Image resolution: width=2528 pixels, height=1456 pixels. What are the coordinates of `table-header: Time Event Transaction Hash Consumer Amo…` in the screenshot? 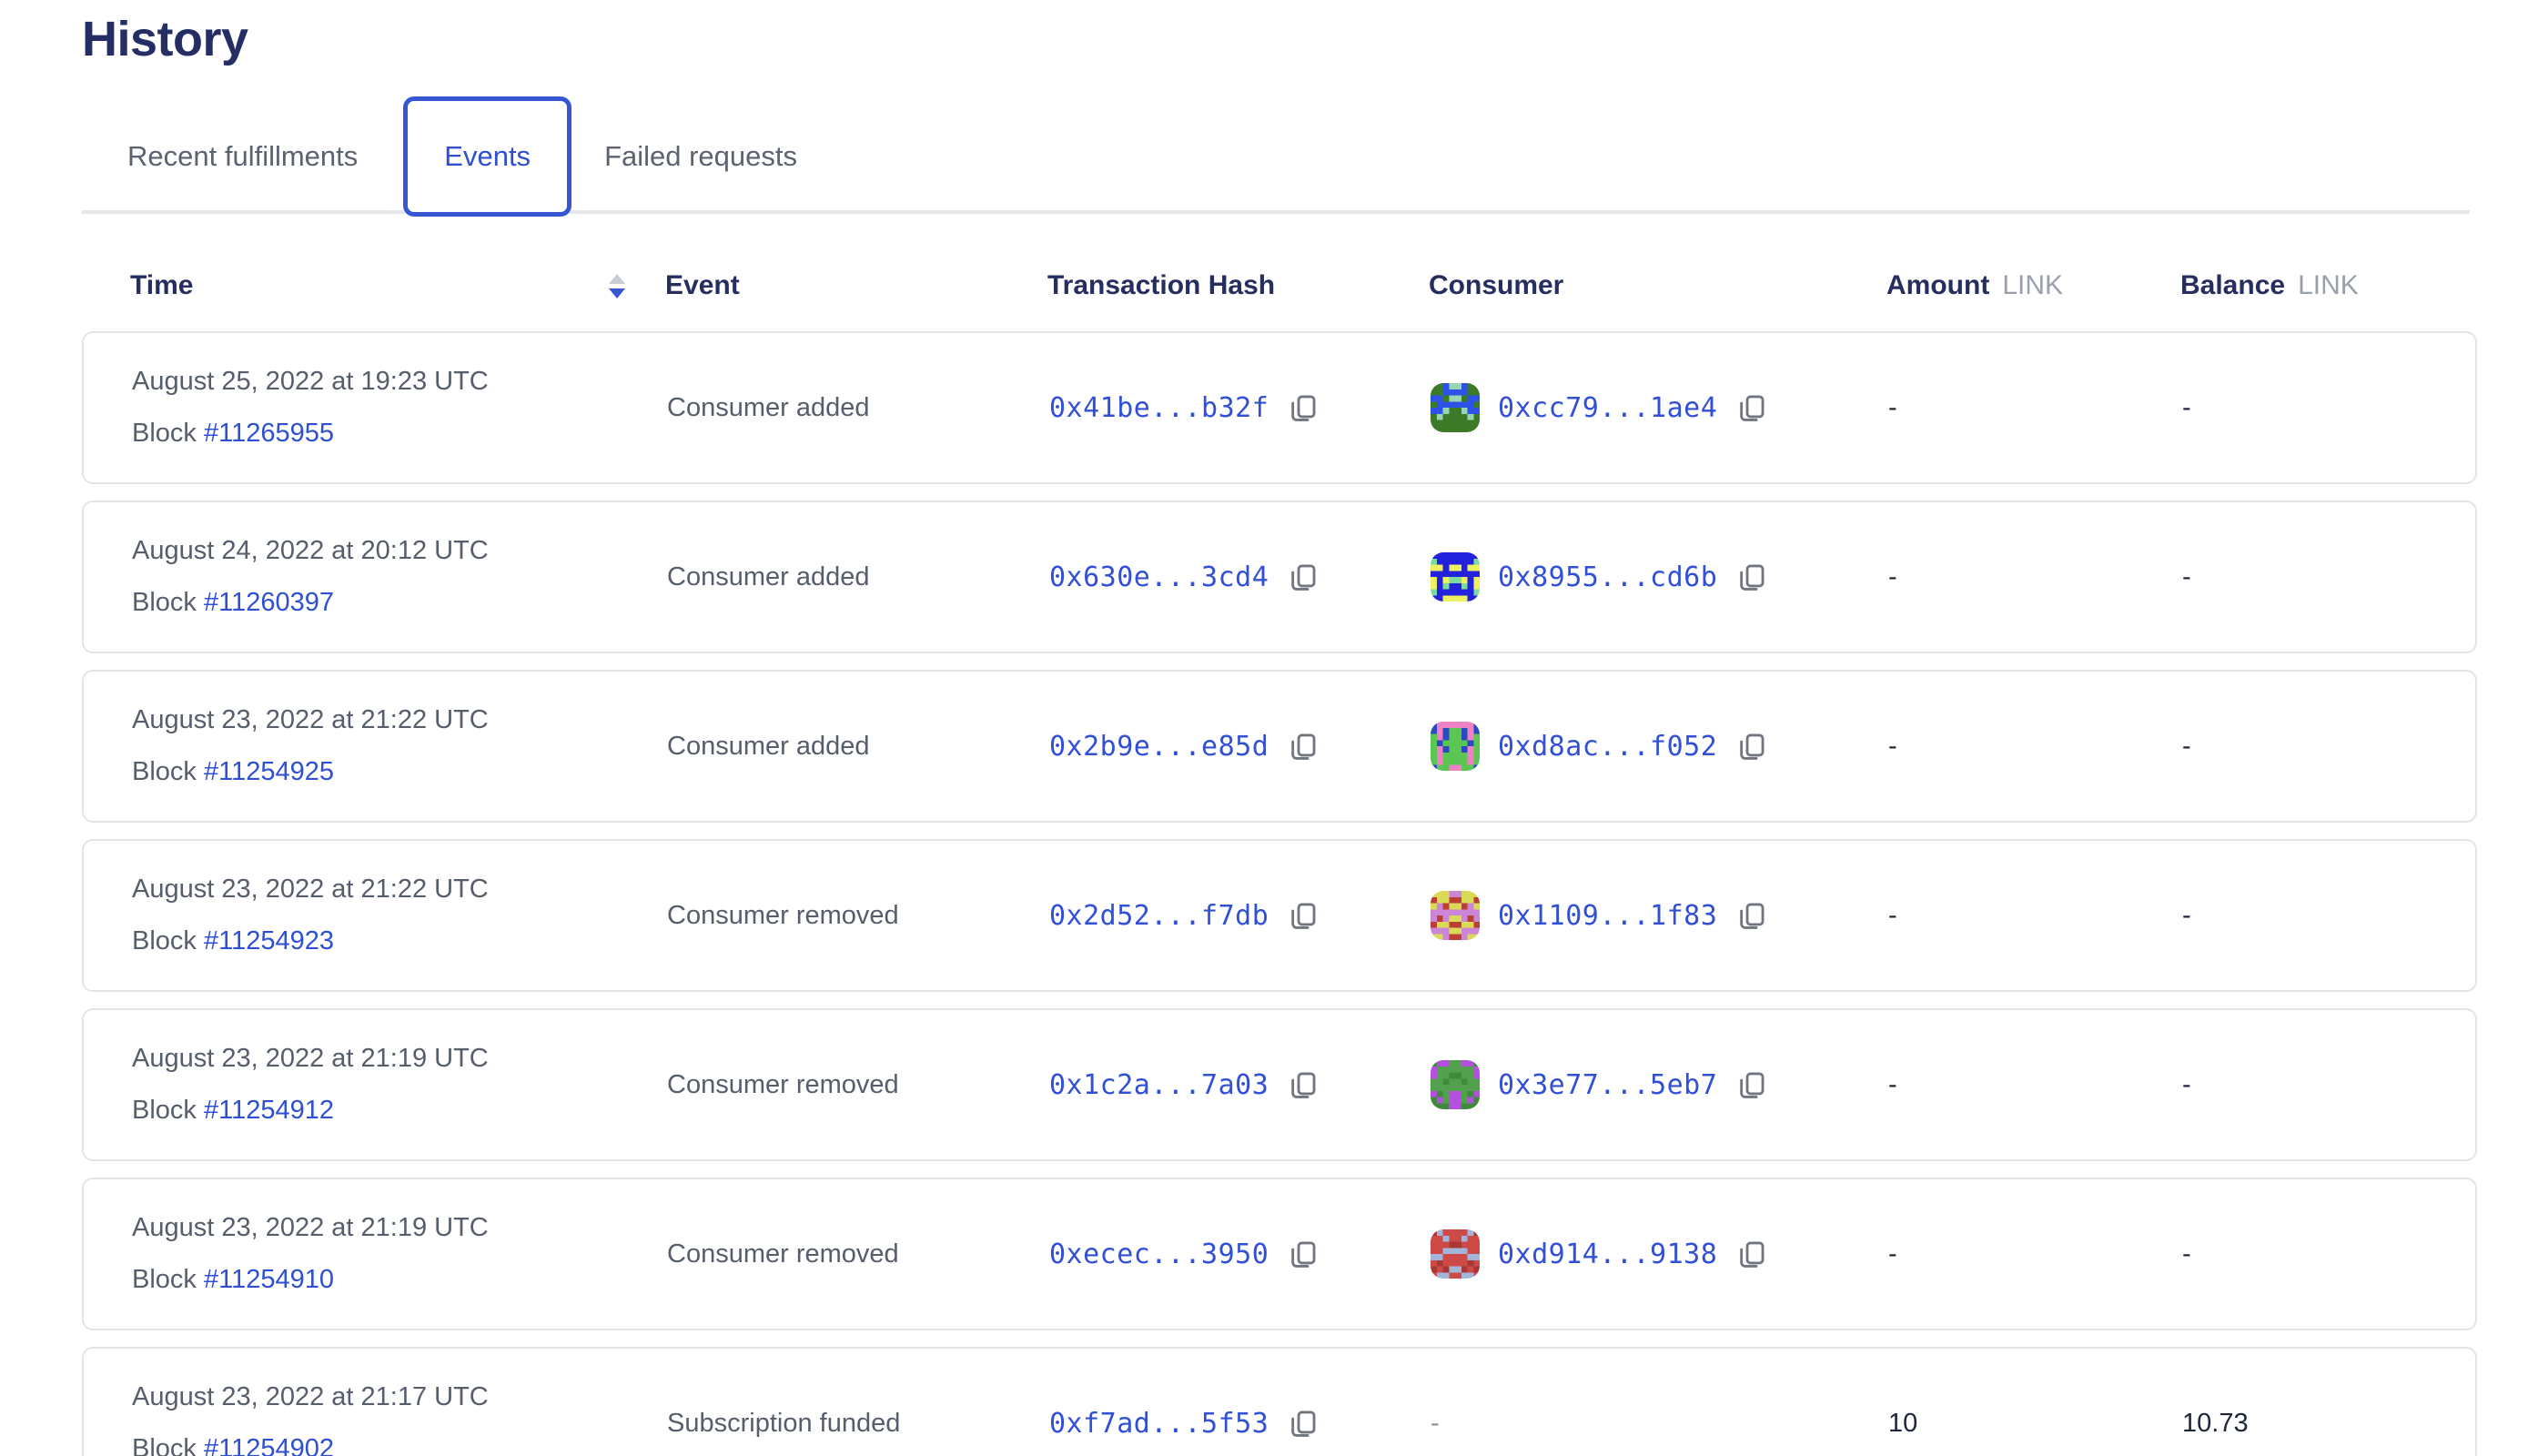 It's located at (1279, 286).